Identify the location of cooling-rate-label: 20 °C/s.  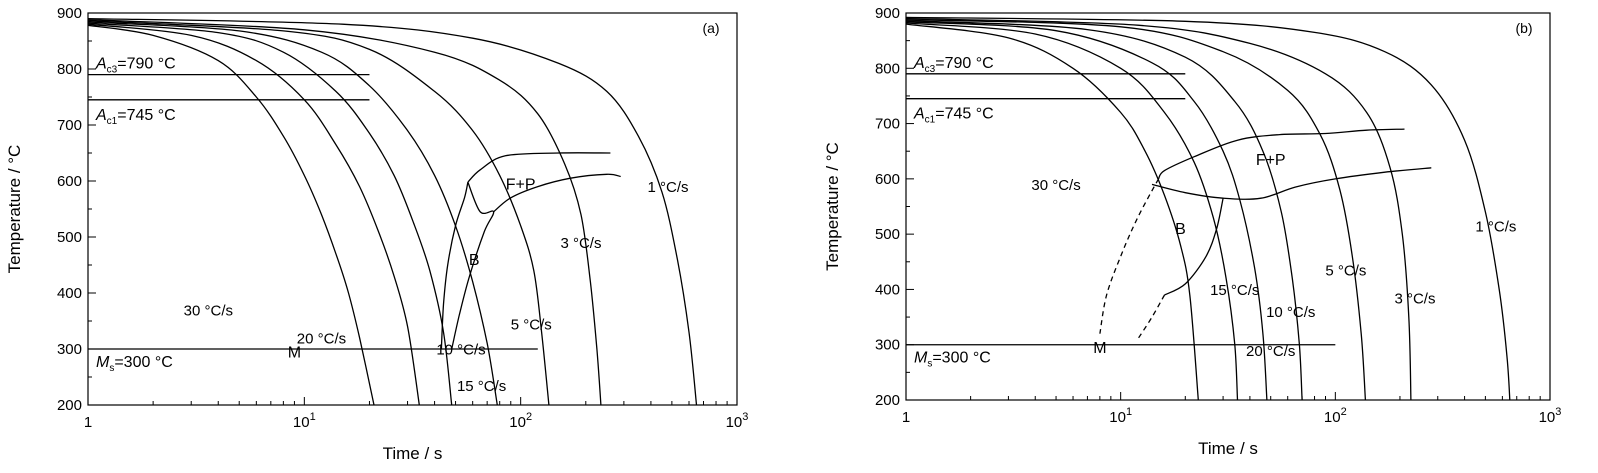
(1270, 351).